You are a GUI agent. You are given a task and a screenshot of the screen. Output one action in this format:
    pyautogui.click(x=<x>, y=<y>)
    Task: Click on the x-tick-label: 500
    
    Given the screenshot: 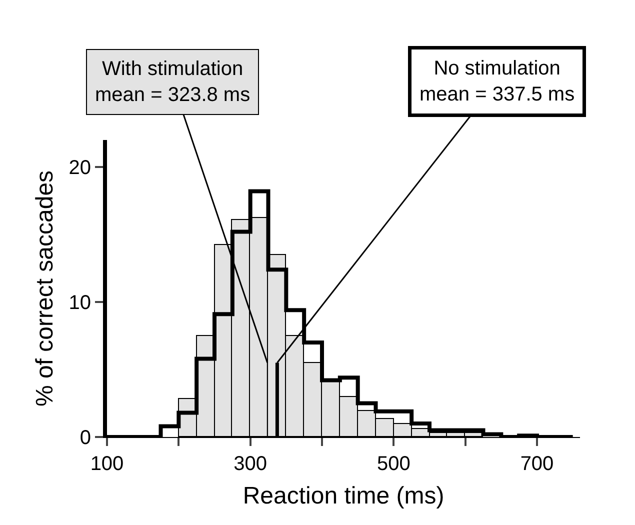 What is the action you would take?
    pyautogui.click(x=393, y=464)
    